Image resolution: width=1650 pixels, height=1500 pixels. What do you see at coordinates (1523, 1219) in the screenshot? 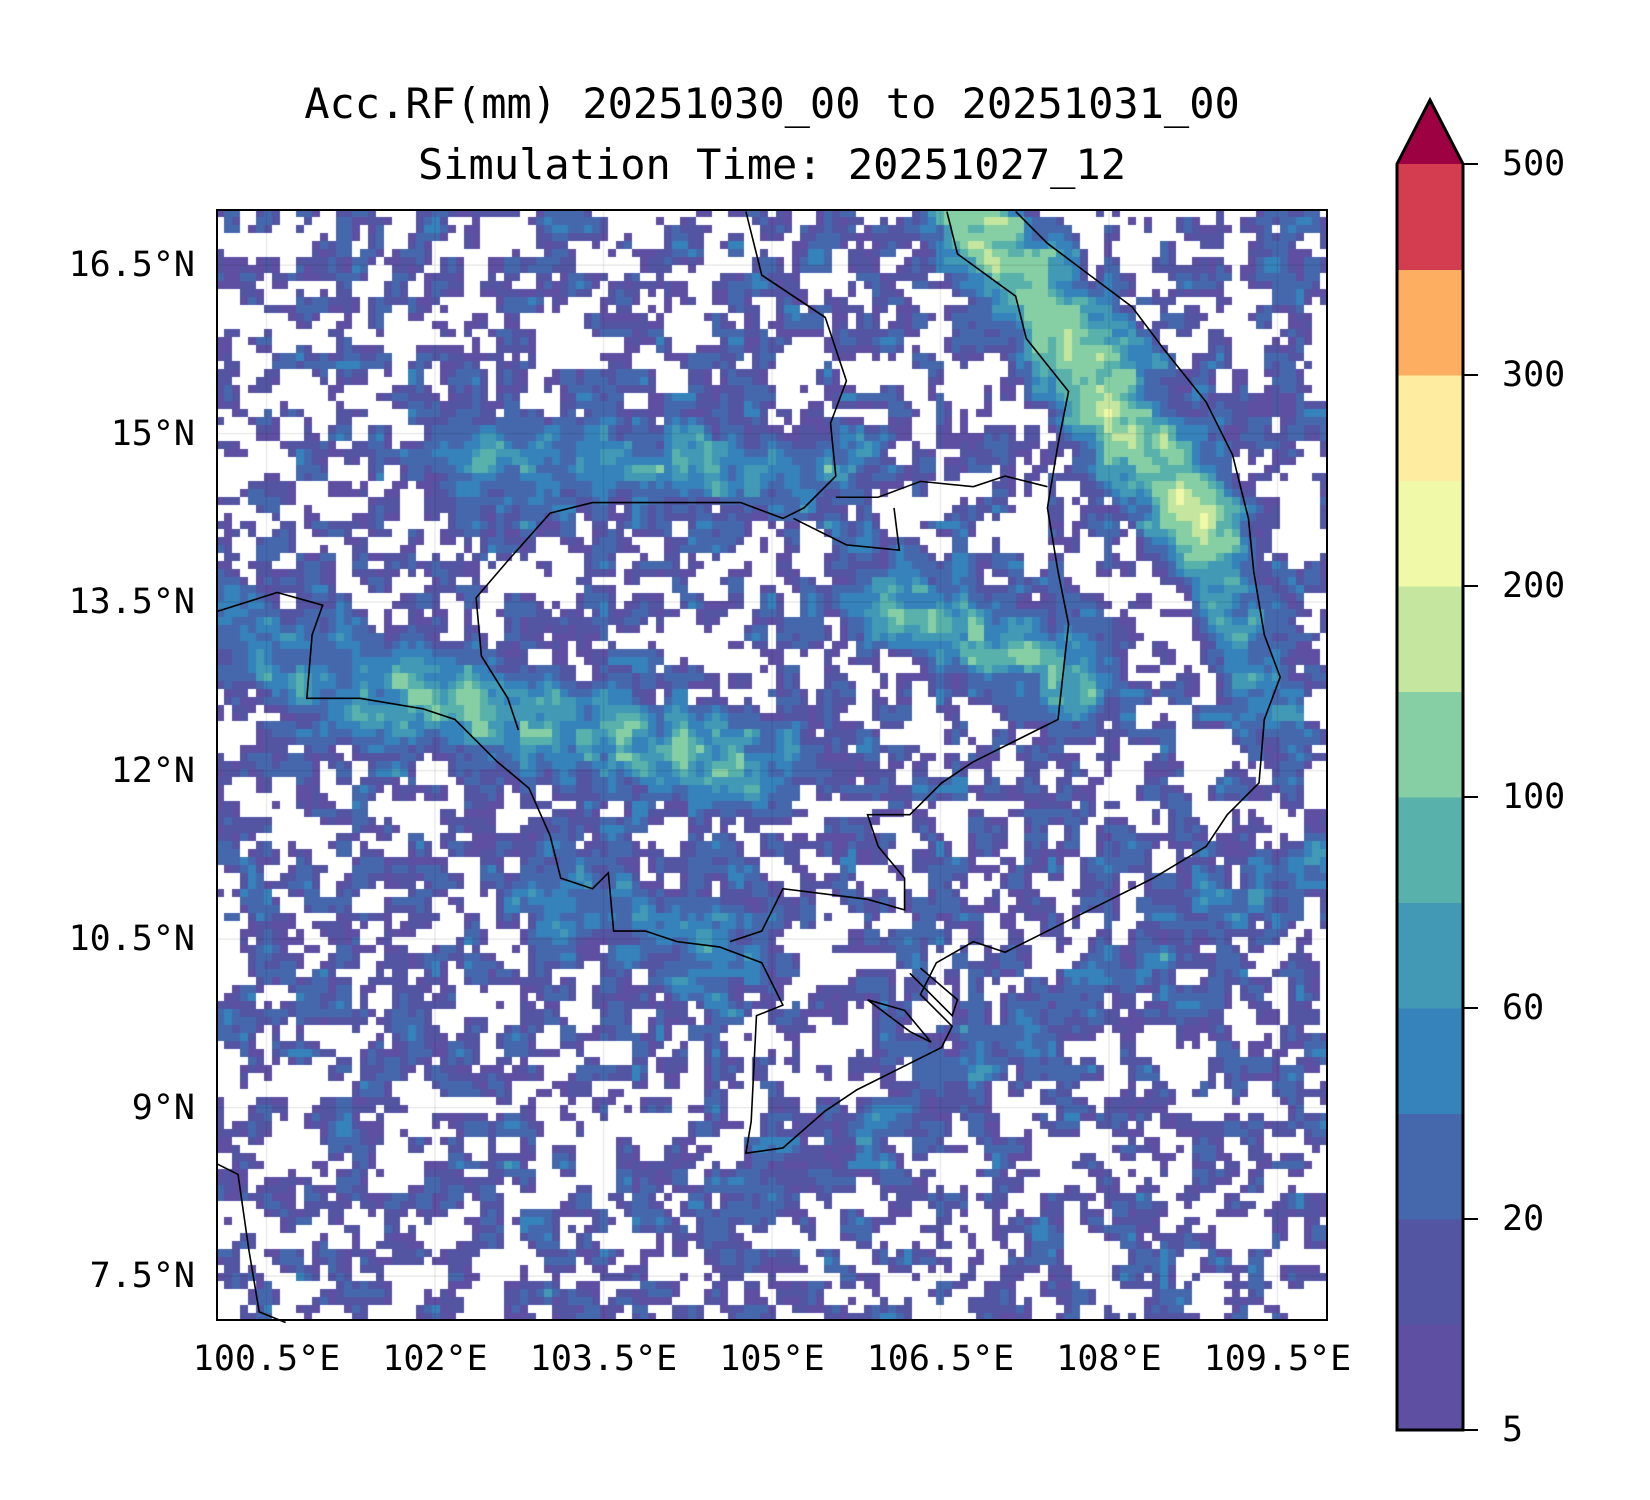
I see `colorbar-tick-label: 20` at bounding box center [1523, 1219].